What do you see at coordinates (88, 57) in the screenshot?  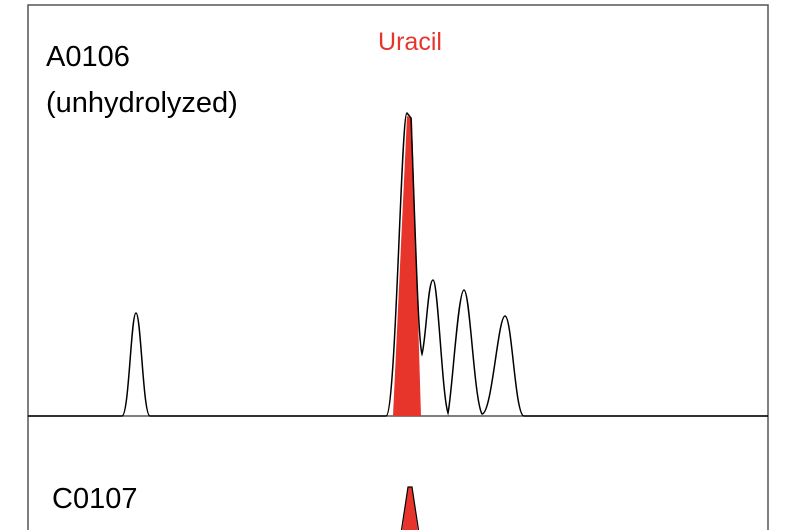 I see `panel-label: A0106` at bounding box center [88, 57].